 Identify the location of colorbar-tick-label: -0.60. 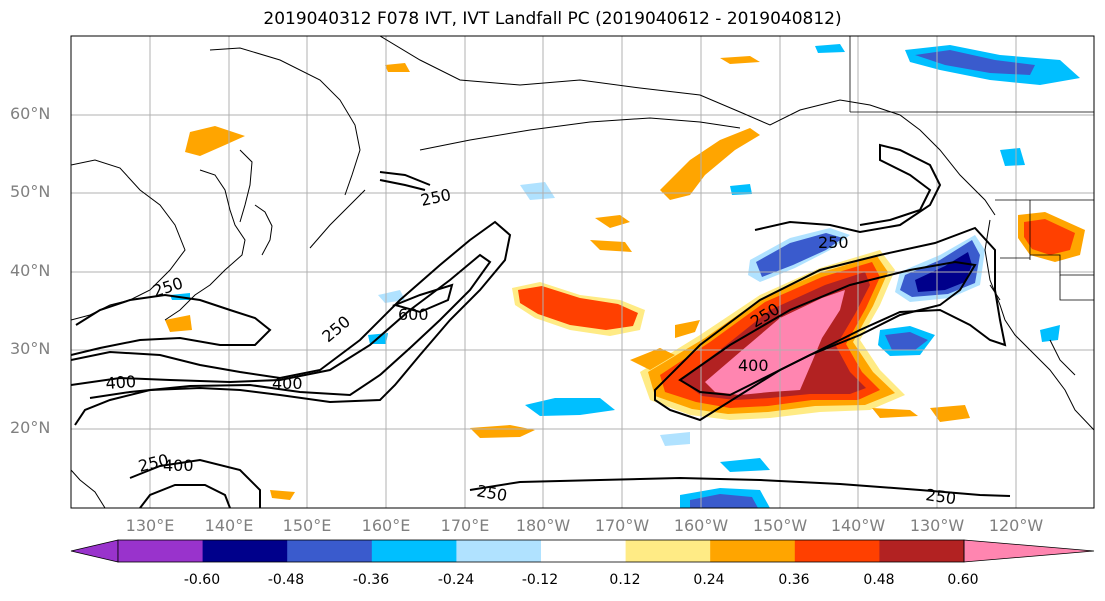
(202, 580).